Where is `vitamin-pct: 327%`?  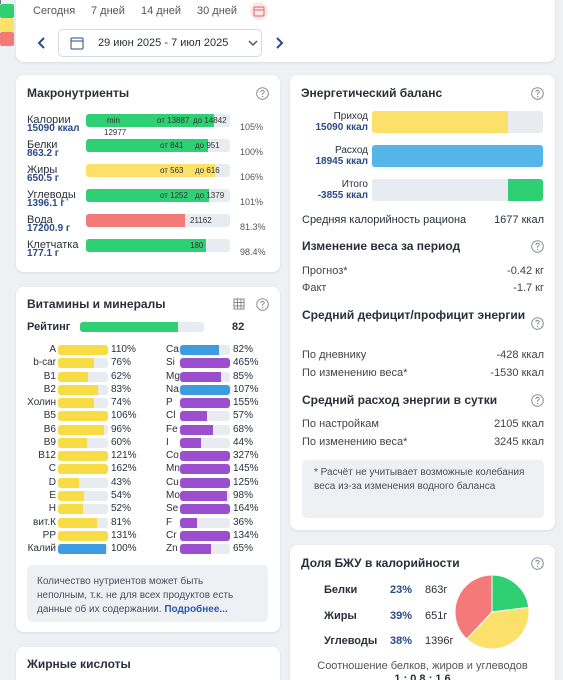 vitamin-pct: 327% is located at coordinates (246, 456).